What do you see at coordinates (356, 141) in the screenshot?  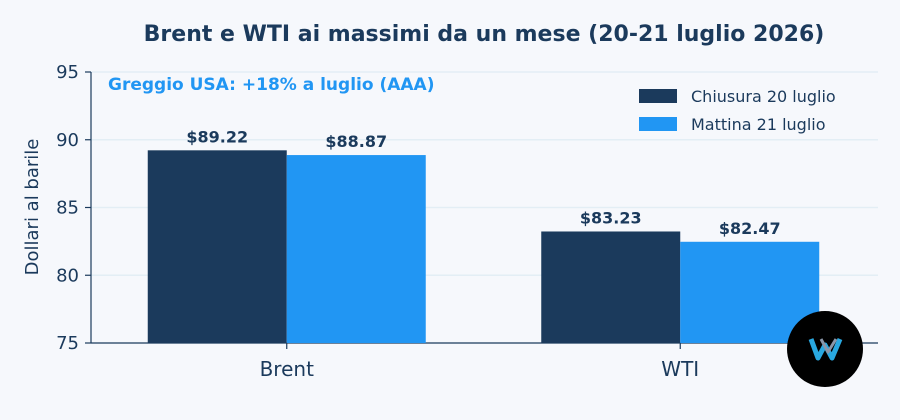 I see `data-label: $88.87` at bounding box center [356, 141].